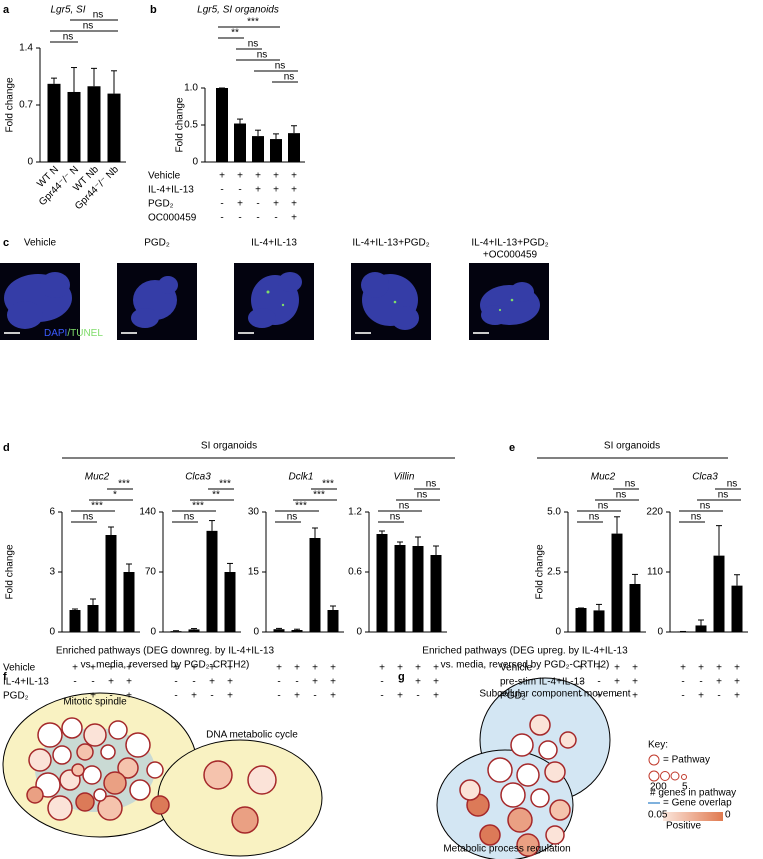  Describe the element at coordinates (632, 446) in the screenshot. I see `group-header: SI organoids` at that location.